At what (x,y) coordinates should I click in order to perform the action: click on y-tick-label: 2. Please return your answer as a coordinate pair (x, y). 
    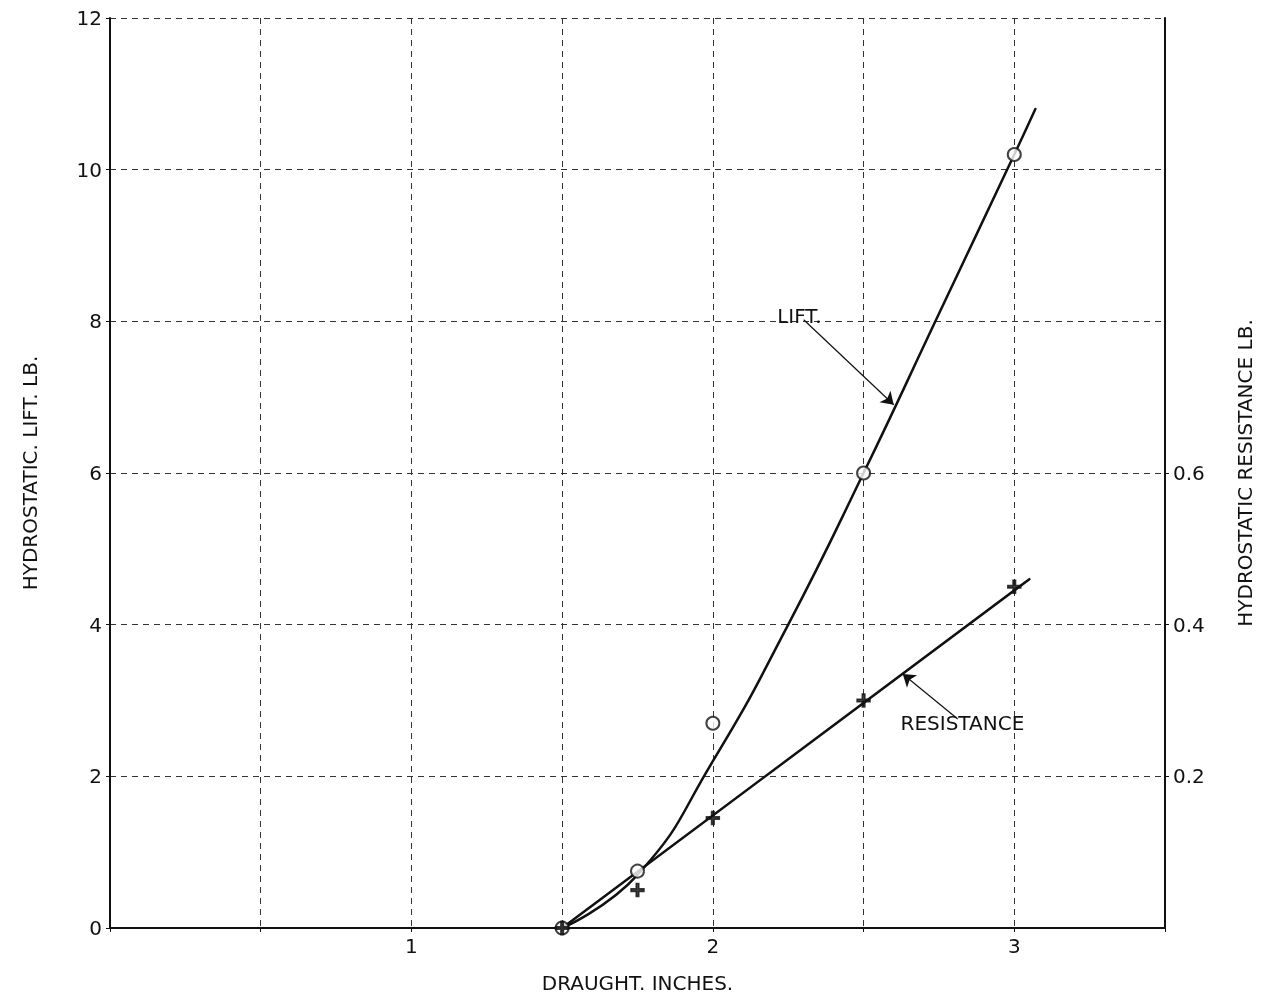
    Looking at the image, I should click on (95, 776).